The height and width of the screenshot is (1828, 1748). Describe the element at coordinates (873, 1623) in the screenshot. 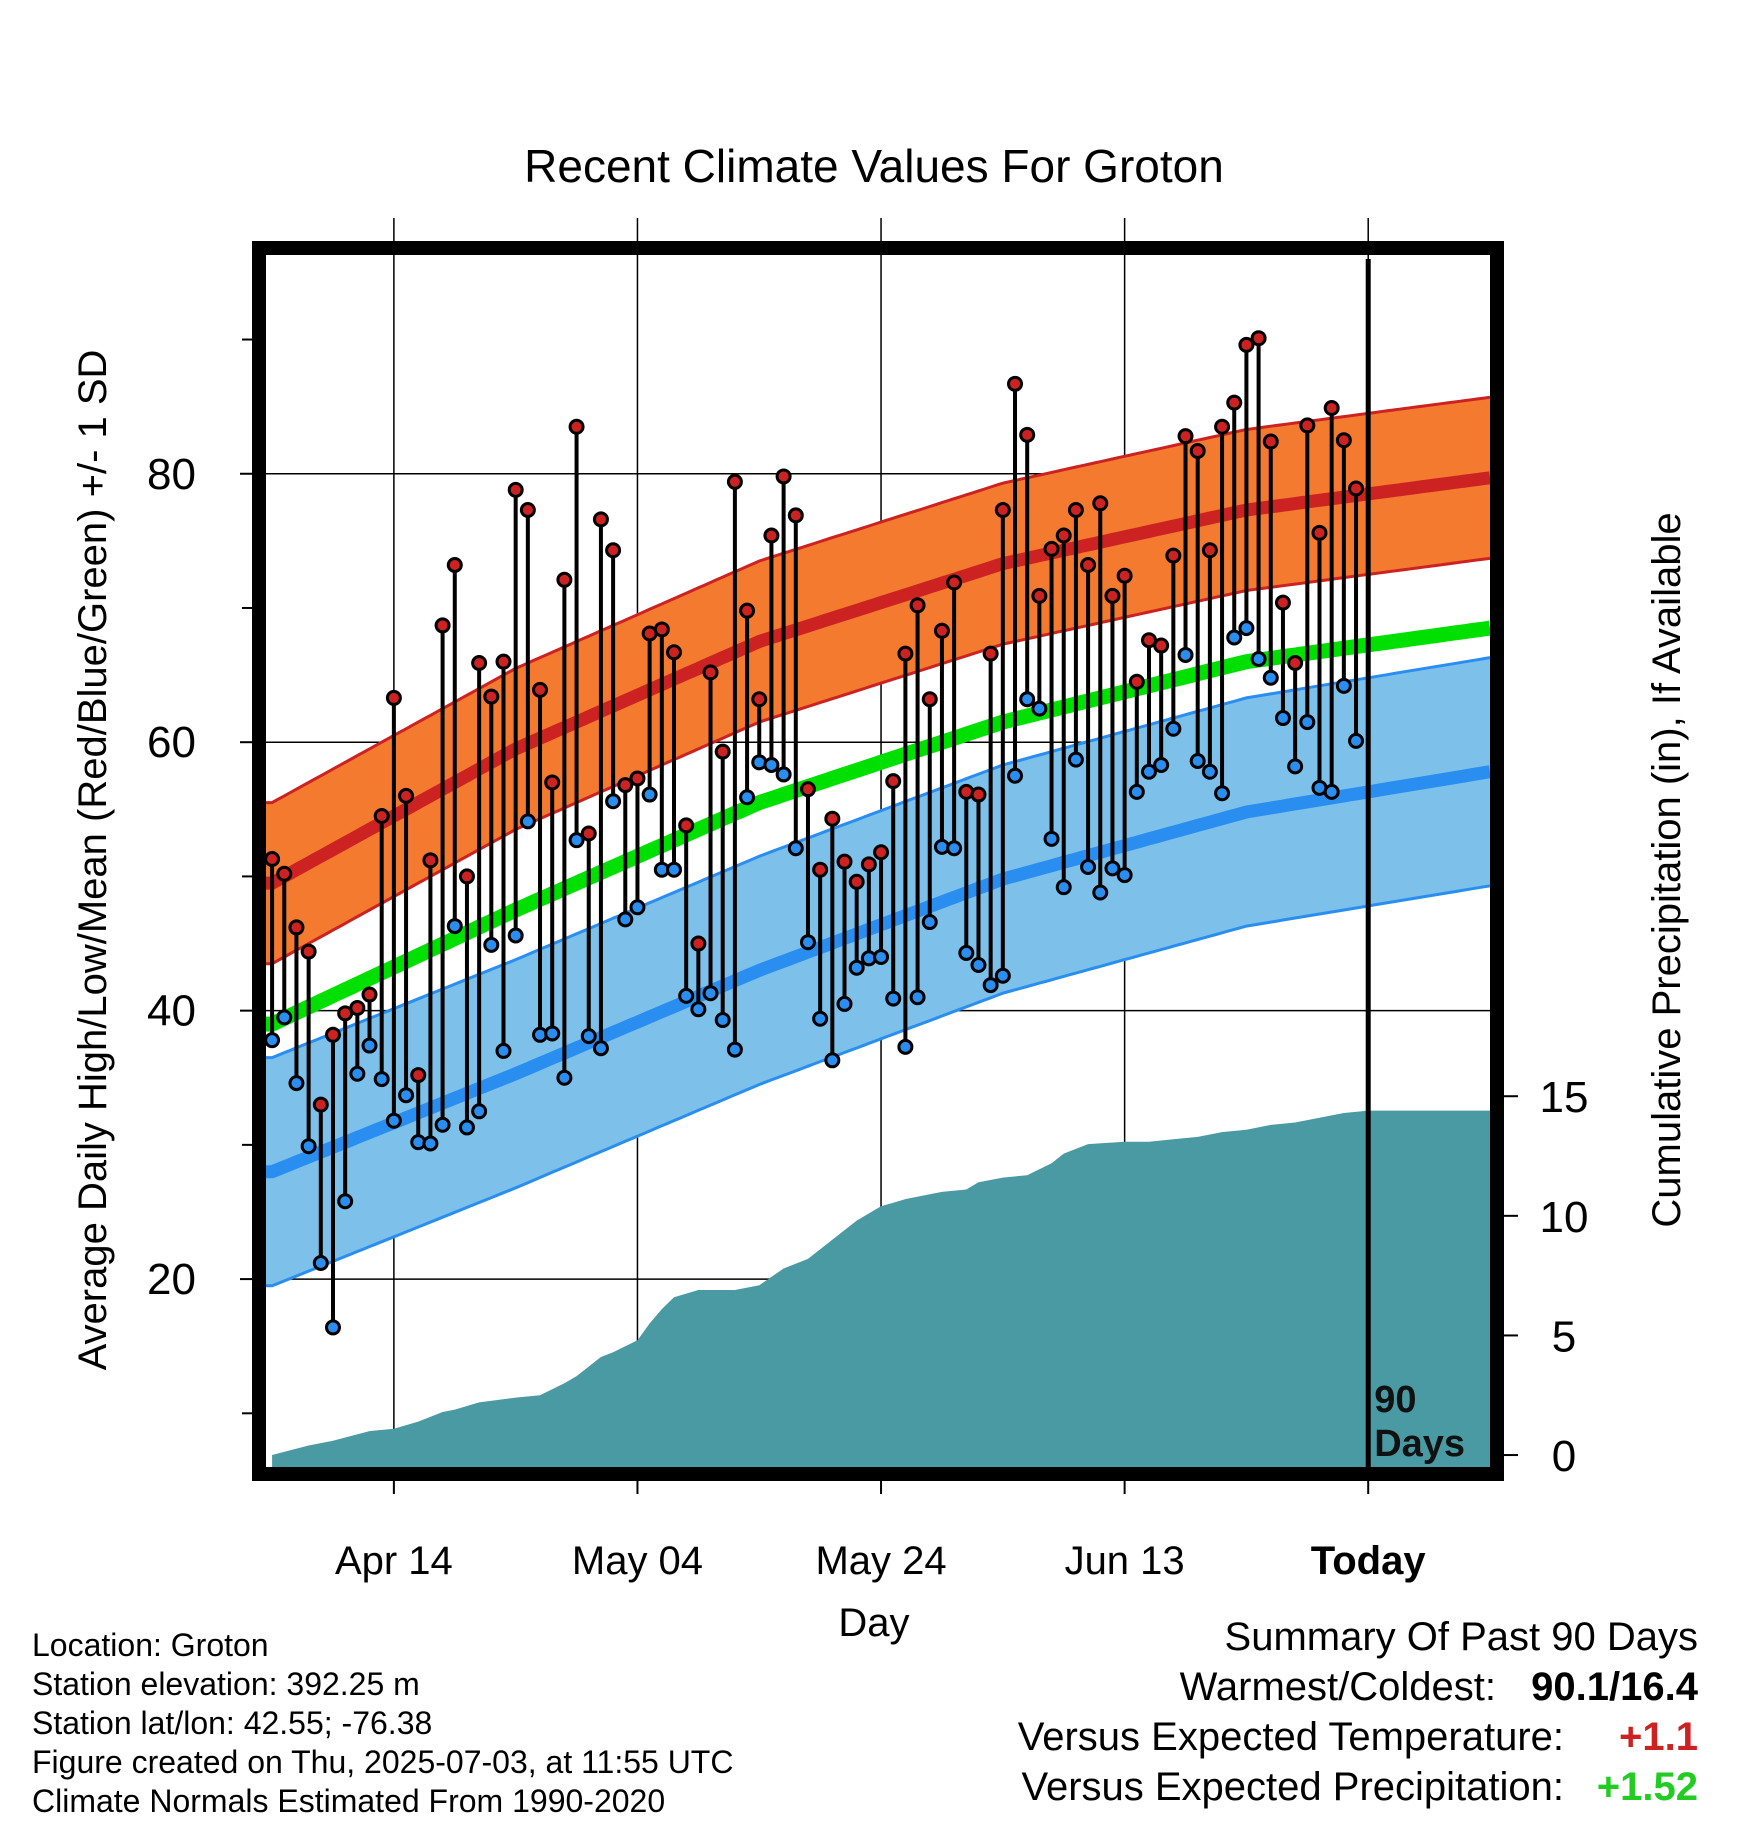

I see `x-axis-label: Day` at that location.